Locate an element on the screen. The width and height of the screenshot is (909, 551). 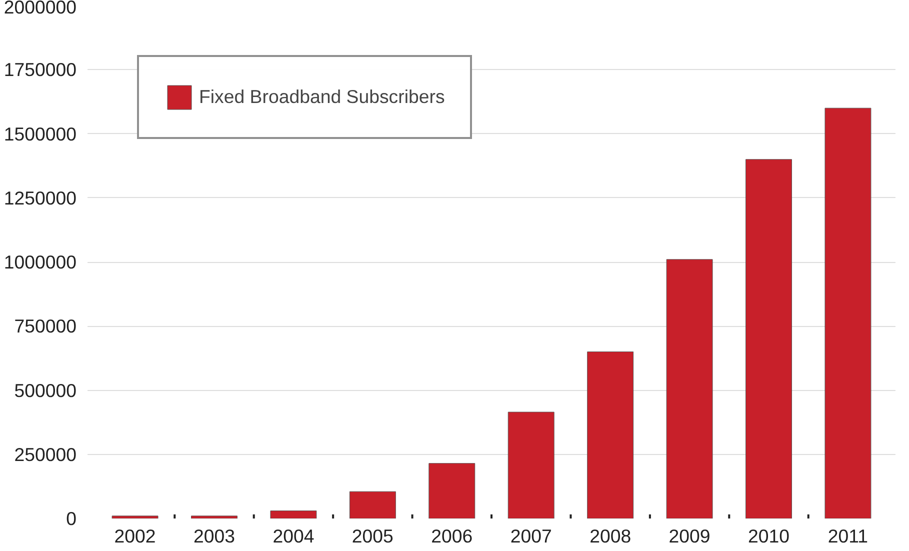
x-tick-label: 2005 is located at coordinates (373, 536).